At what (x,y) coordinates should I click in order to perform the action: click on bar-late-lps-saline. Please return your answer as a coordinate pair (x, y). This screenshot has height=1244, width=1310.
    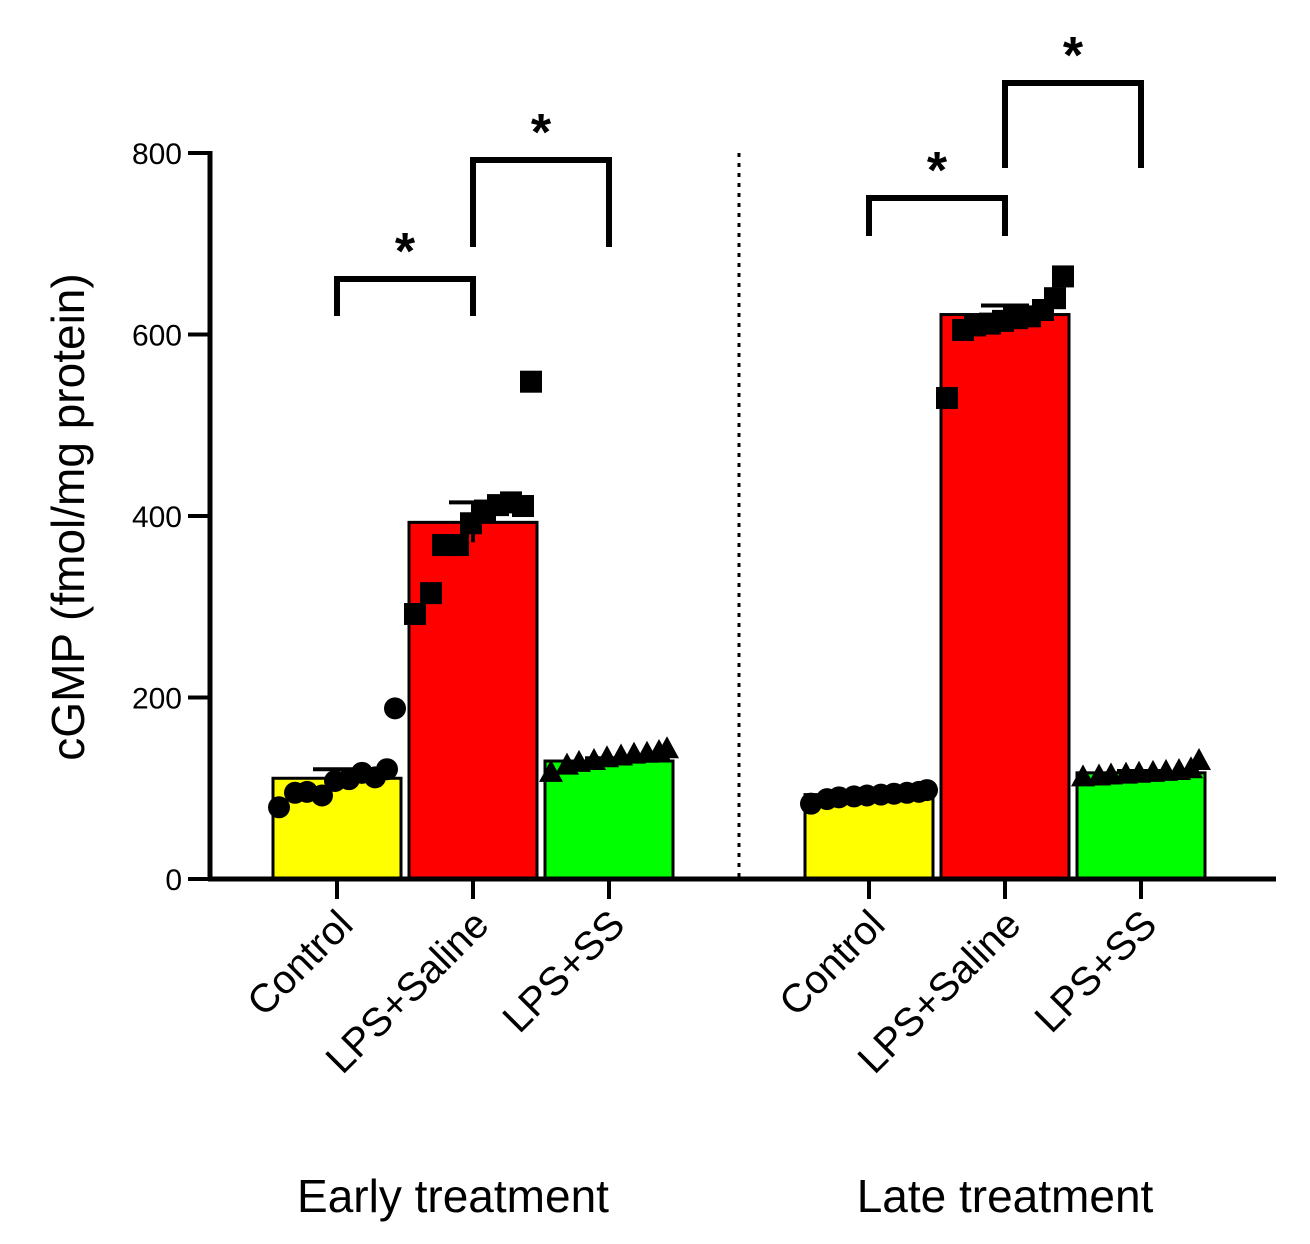
    Looking at the image, I should click on (1005, 597).